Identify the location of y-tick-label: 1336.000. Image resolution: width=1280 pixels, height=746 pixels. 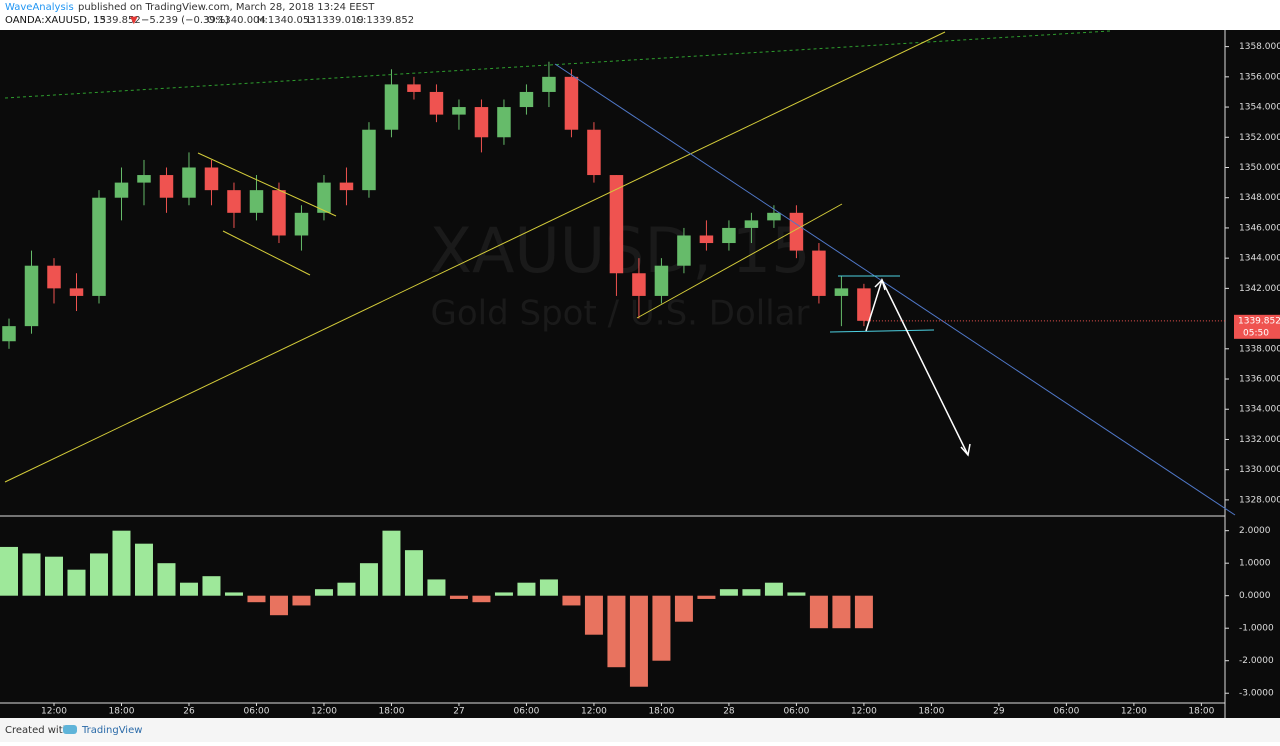
(1259, 380).